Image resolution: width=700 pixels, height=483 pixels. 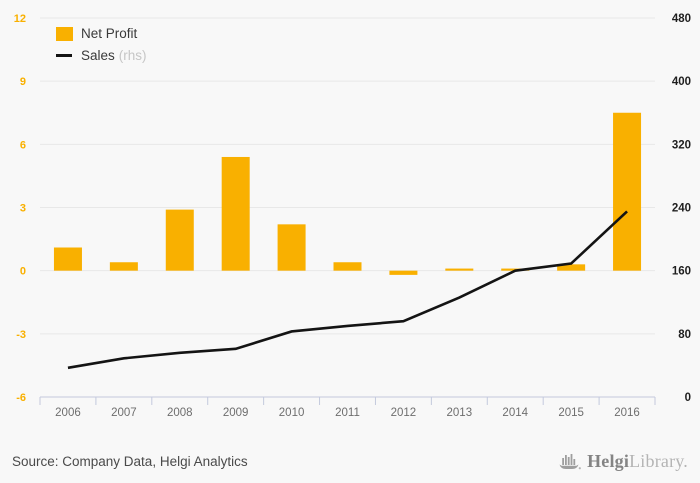 What do you see at coordinates (124, 413) in the screenshot?
I see `x-axis-year-label: 2007` at bounding box center [124, 413].